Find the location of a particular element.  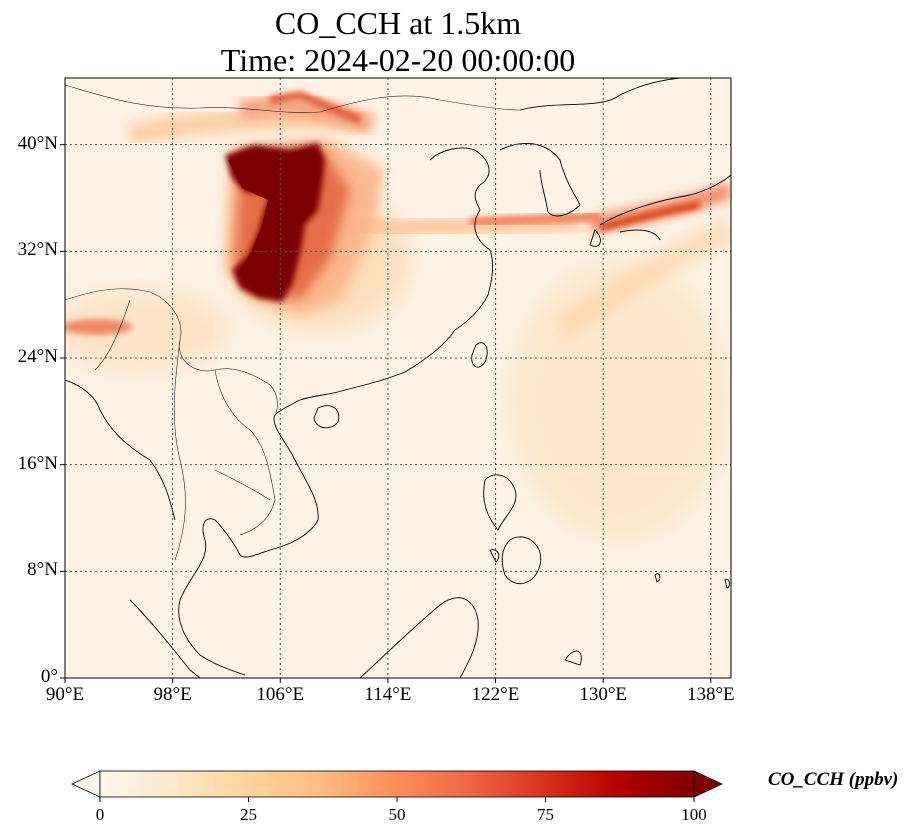

cambodia-border is located at coordinates (242, 485).